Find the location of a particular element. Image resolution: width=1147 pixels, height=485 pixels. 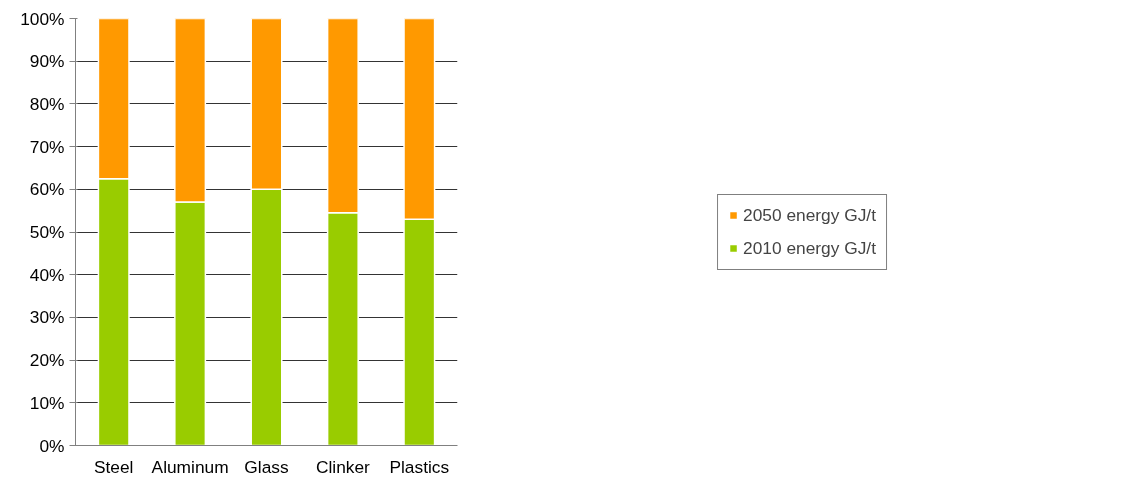

x-tick-label: Glass is located at coordinates (266, 466).